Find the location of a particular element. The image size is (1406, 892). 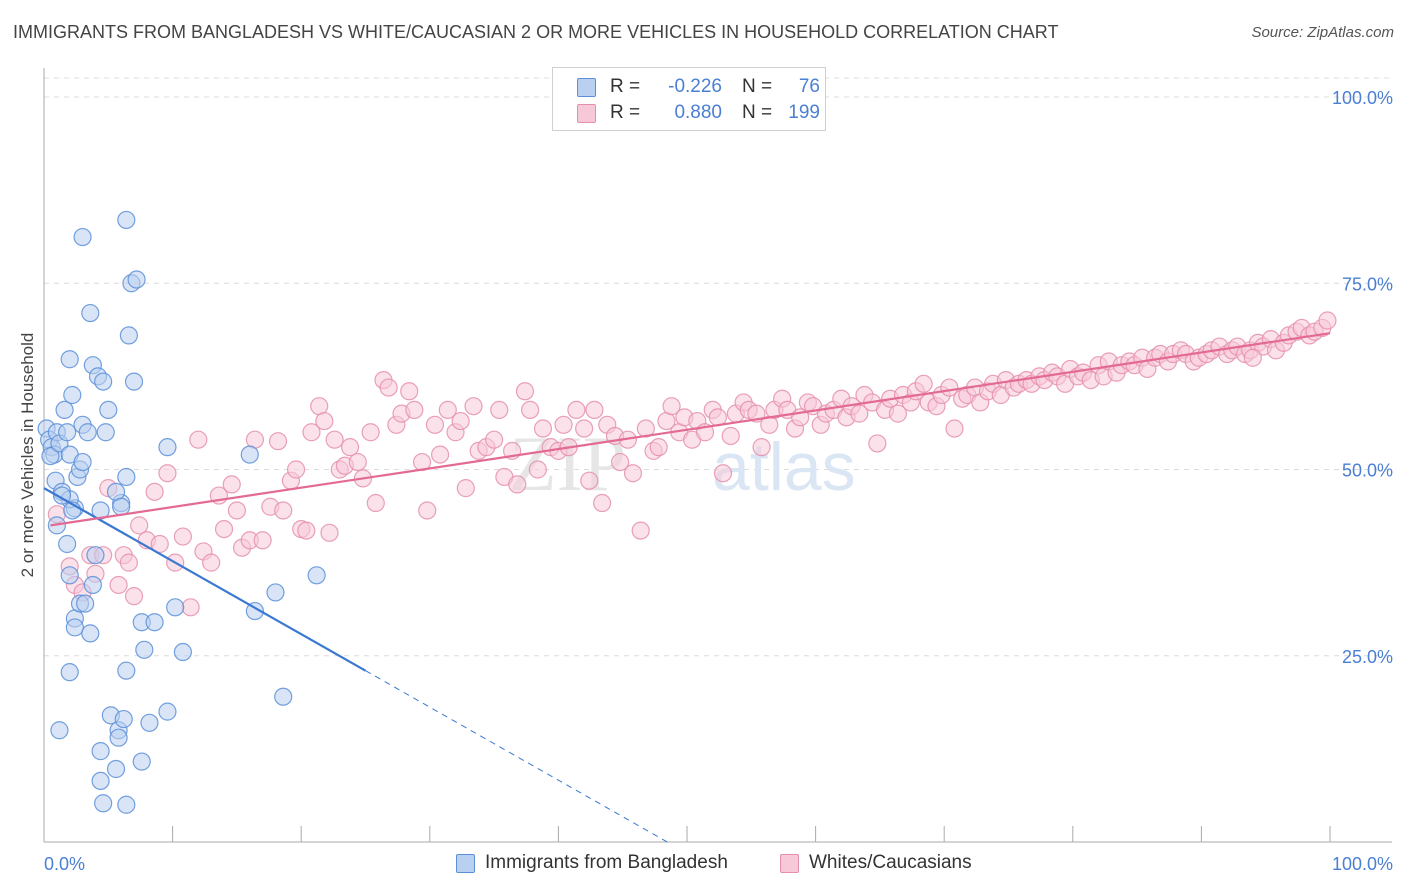

y-tick-label: 25.0% is located at coordinates (1367, 657).